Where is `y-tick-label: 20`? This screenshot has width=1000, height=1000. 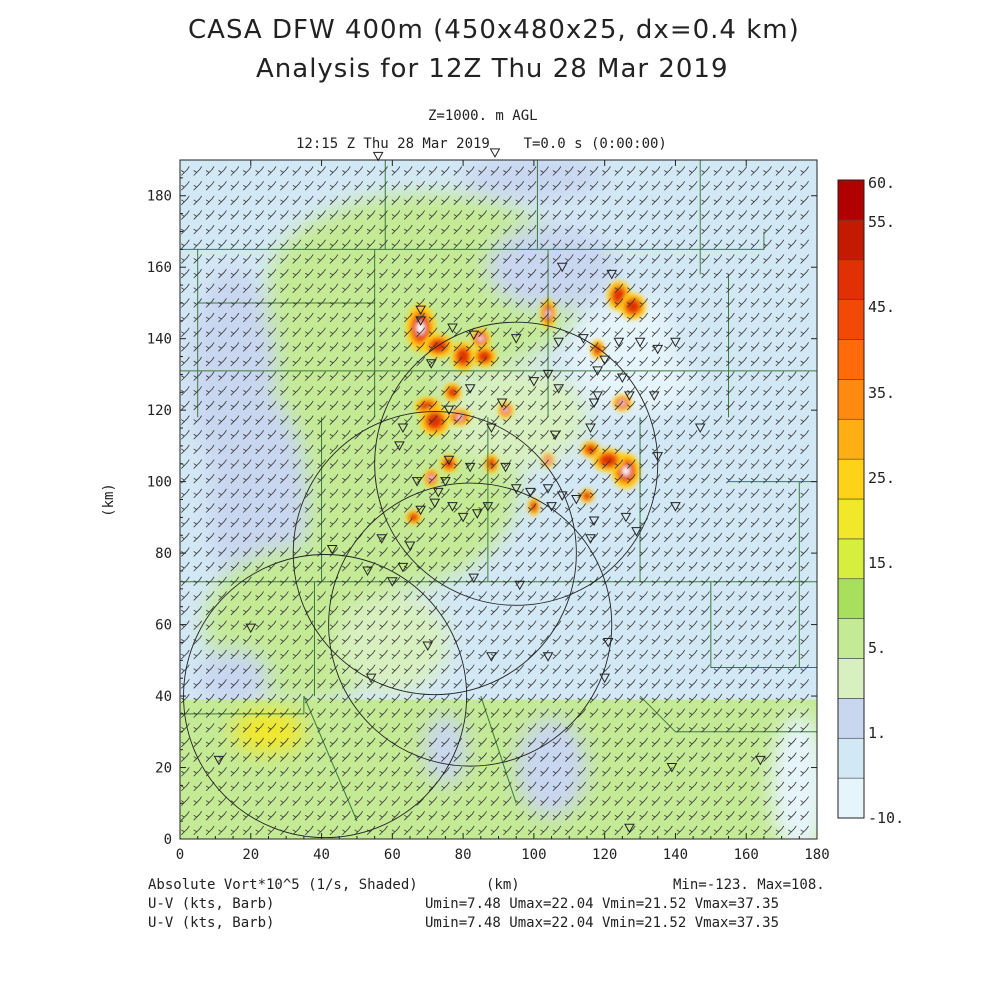 y-tick-label: 20 is located at coordinates (163, 769).